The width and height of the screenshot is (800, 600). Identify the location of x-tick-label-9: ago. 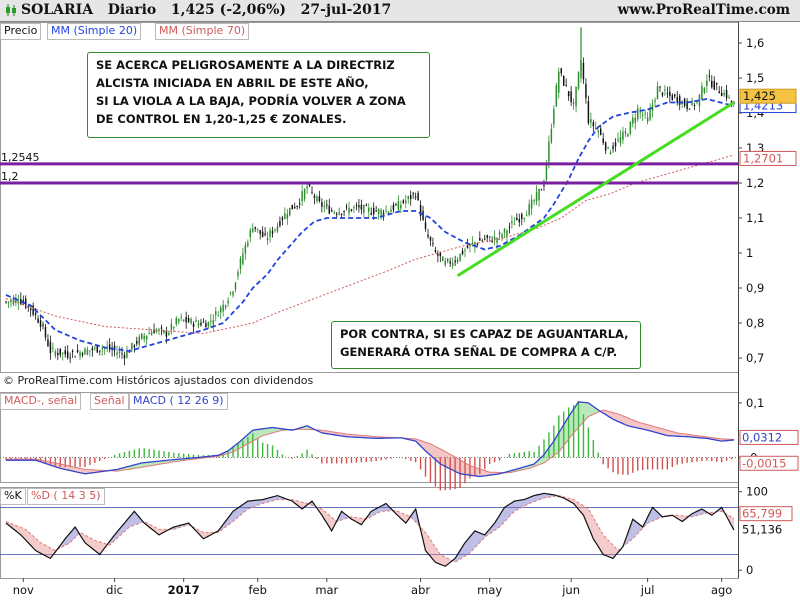
(721, 590).